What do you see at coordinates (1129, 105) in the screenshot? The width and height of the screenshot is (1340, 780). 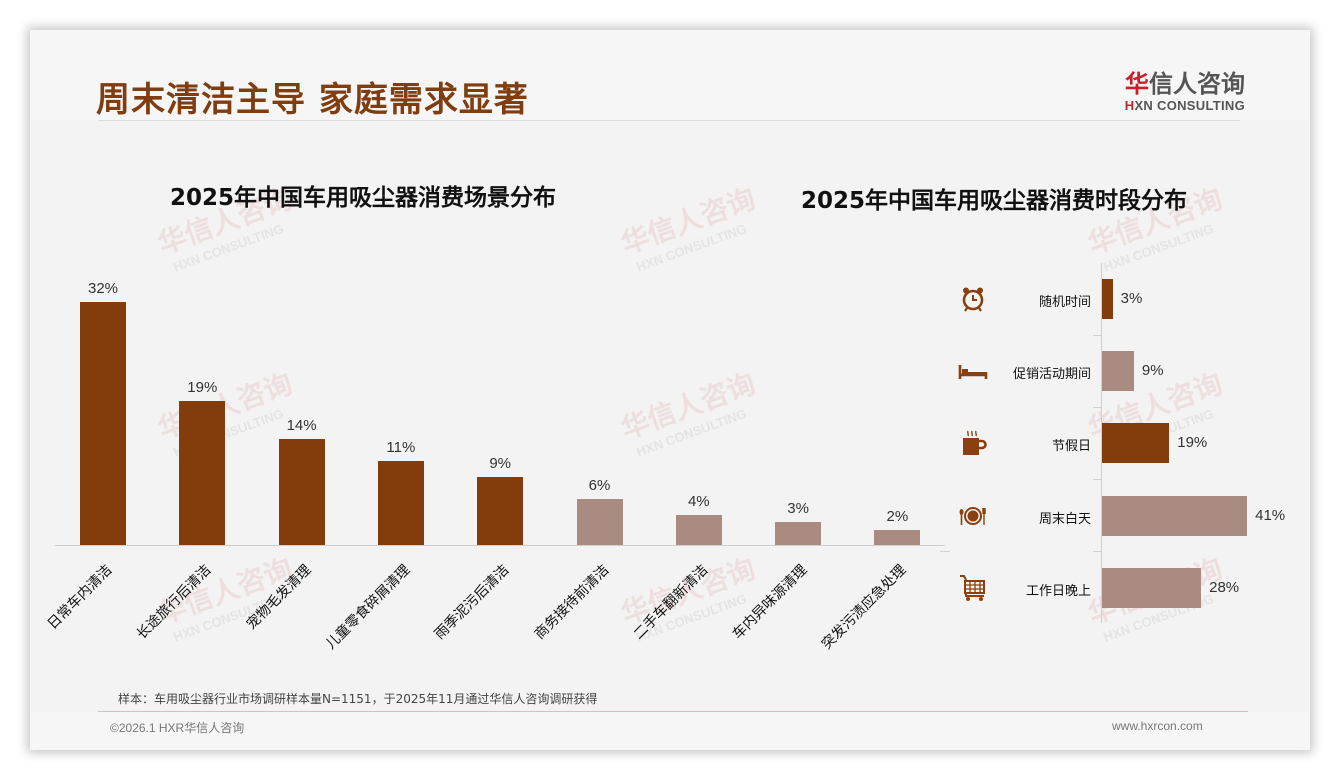 I see `logo-en-accent: H` at bounding box center [1129, 105].